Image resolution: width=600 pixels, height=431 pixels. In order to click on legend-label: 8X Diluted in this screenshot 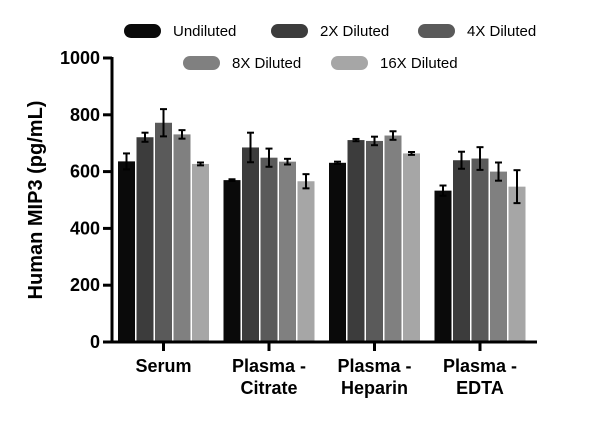, I will do `click(266, 63)`.